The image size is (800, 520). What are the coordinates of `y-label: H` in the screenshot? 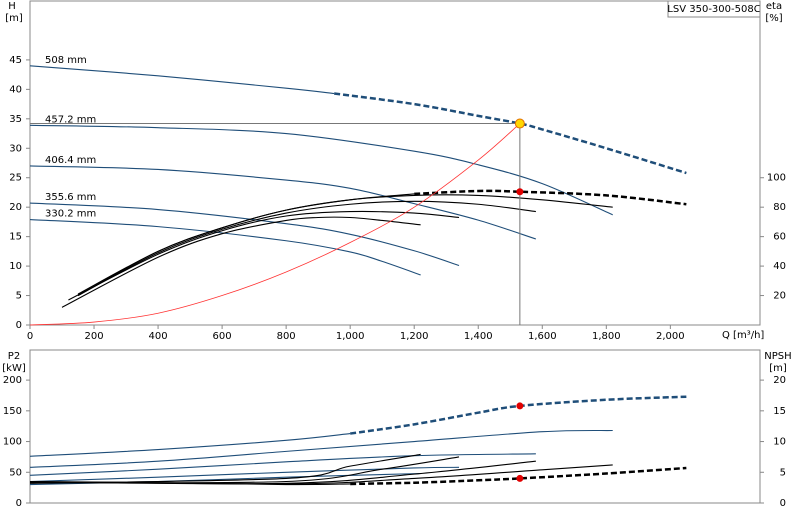 It's located at (12, 6).